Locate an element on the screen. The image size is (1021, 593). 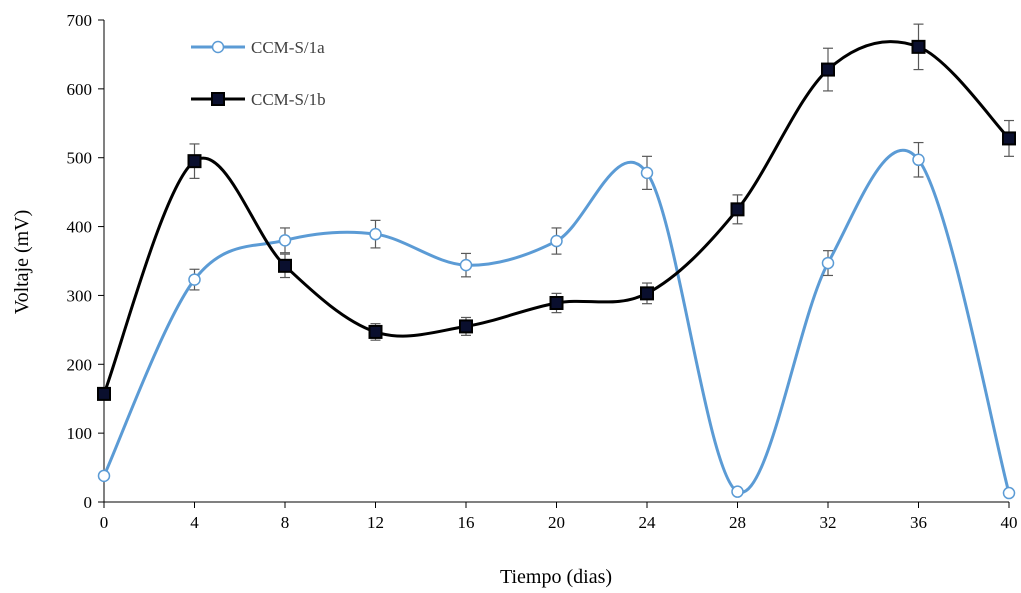
x-tick-label: 28 is located at coordinates (737, 522).